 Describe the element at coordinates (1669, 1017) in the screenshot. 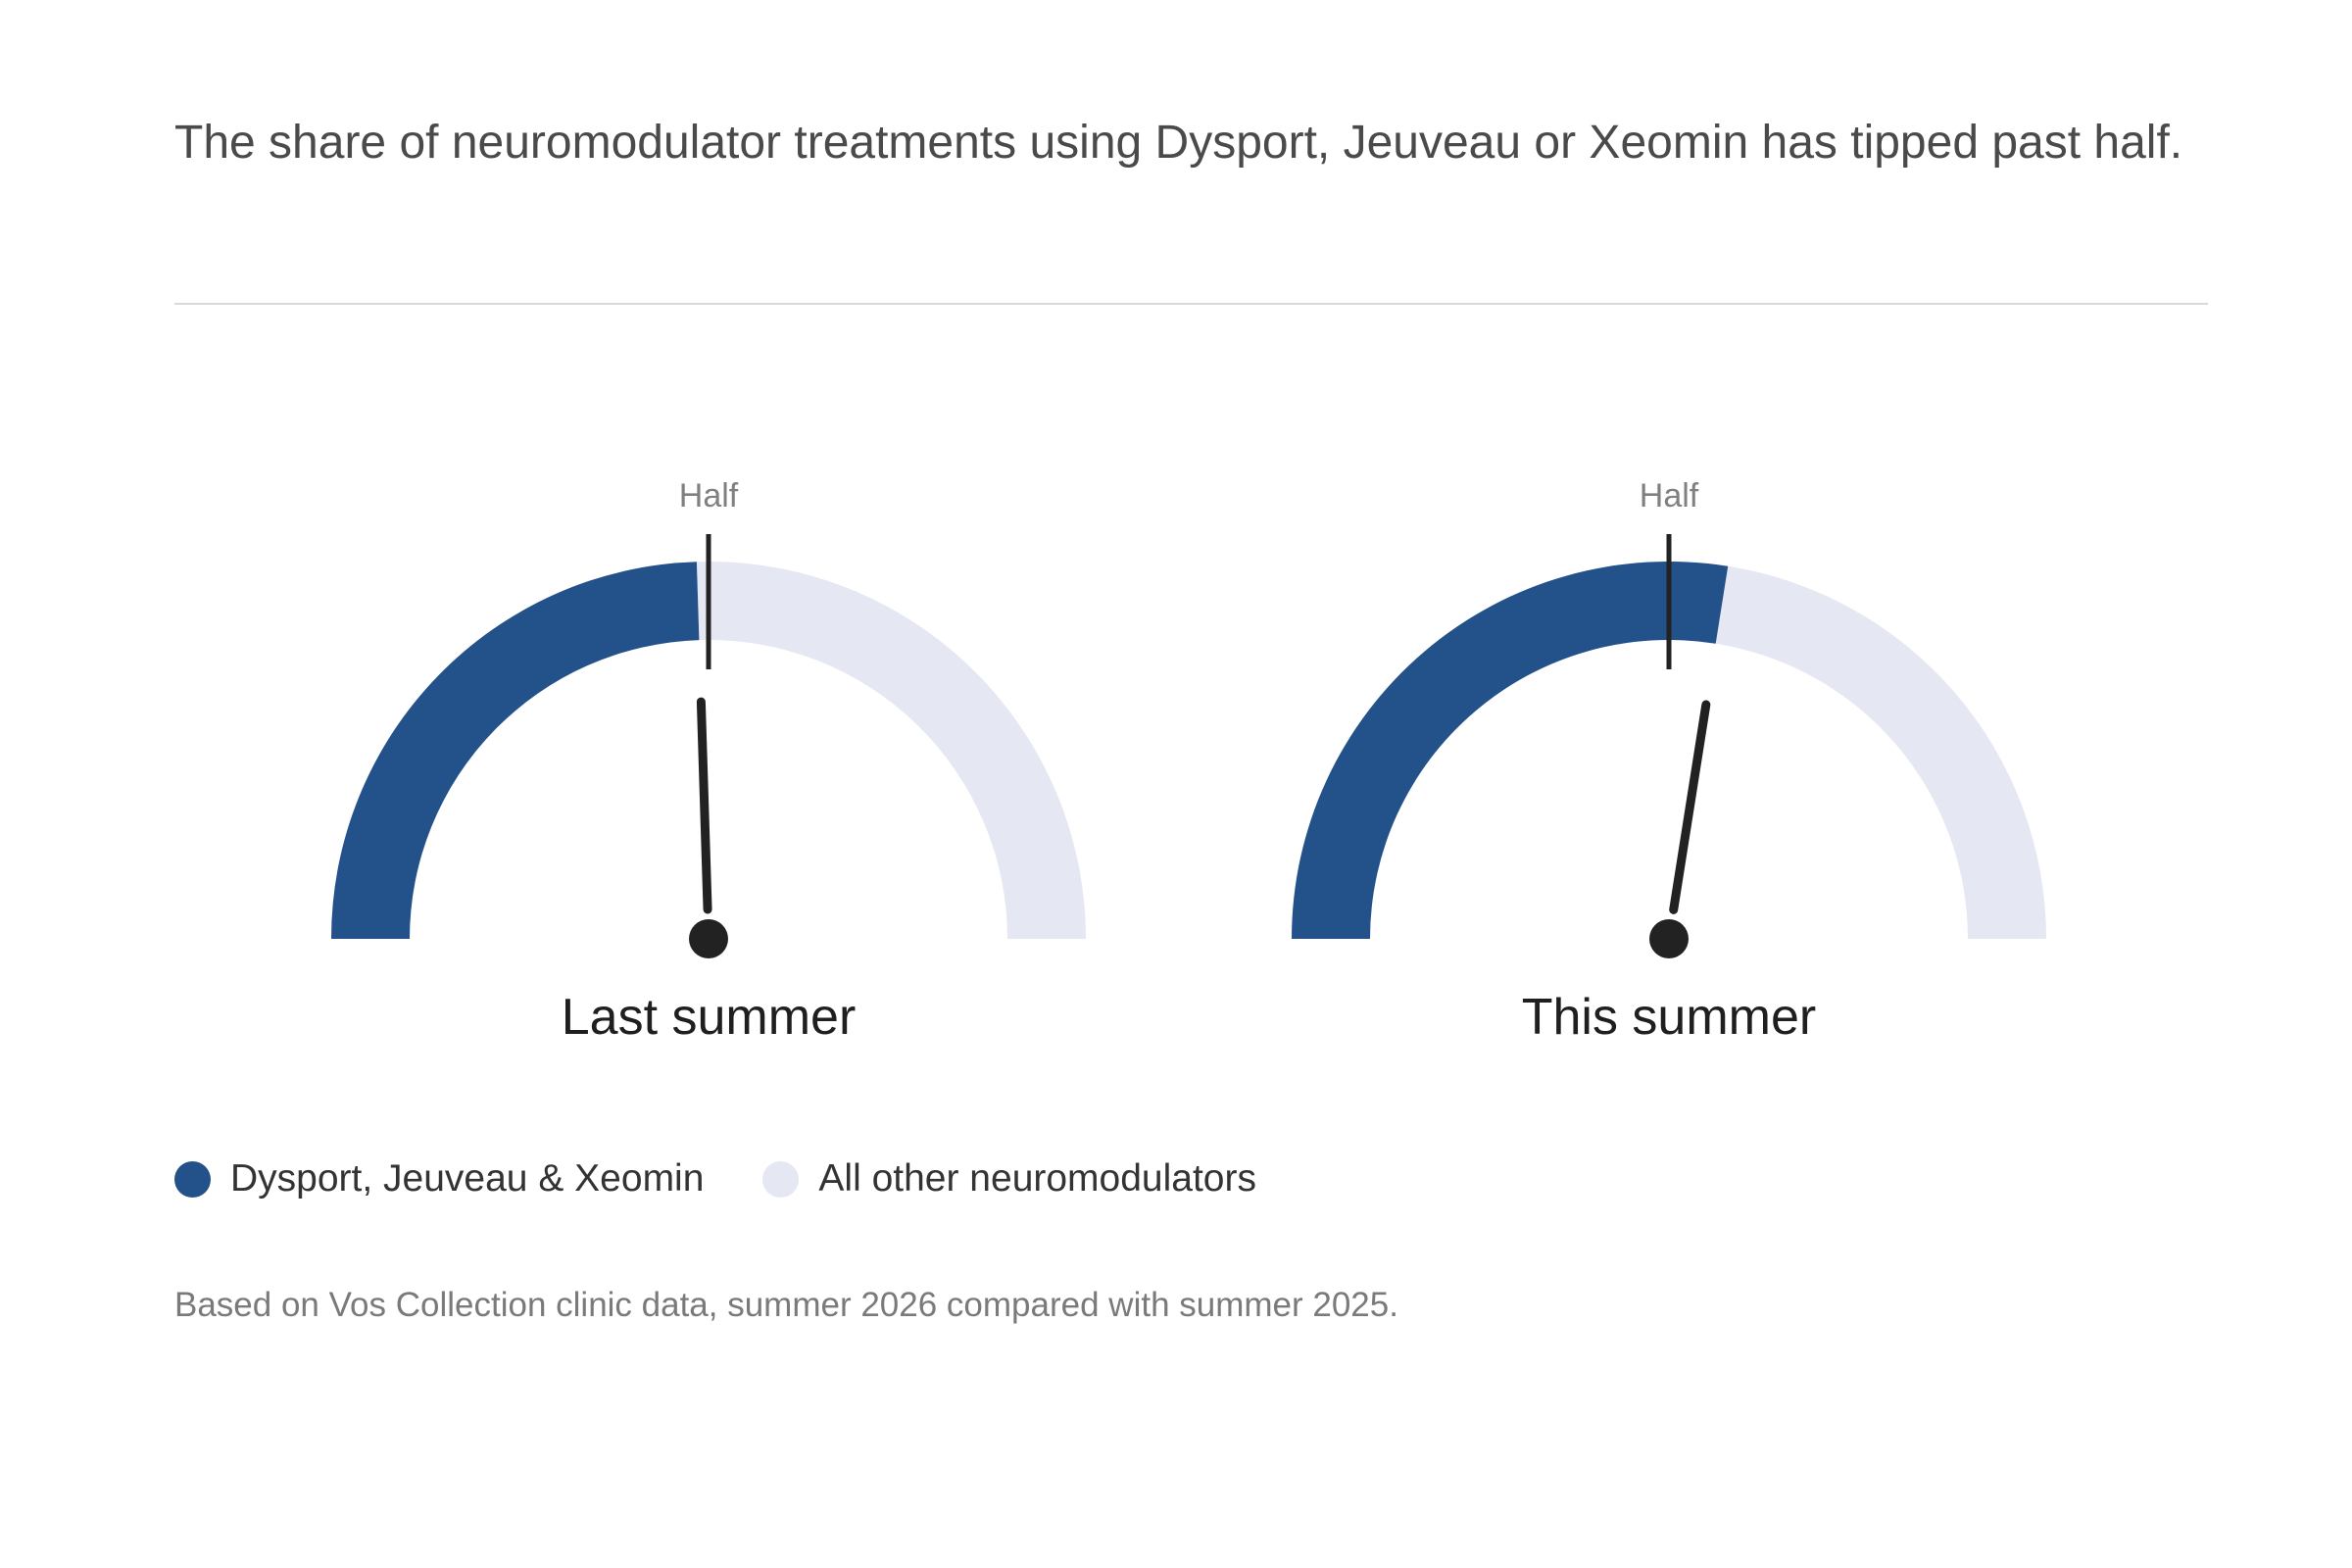

I see `gauge-title: This summer` at that location.